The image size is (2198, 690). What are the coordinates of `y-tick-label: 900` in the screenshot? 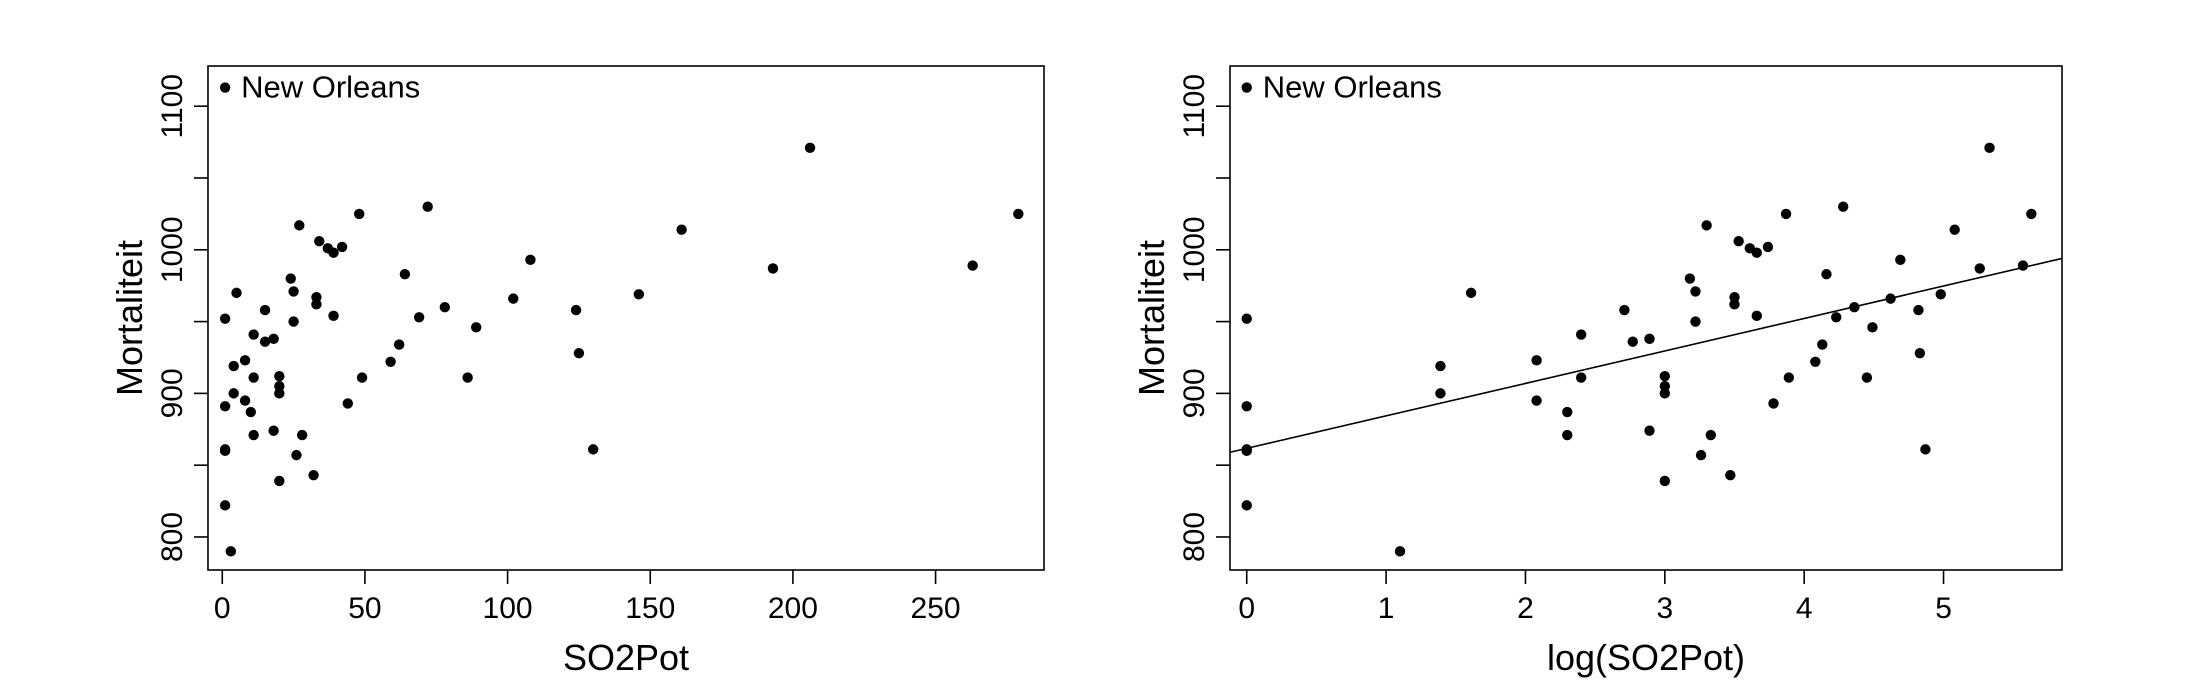 It's located at (172, 393).